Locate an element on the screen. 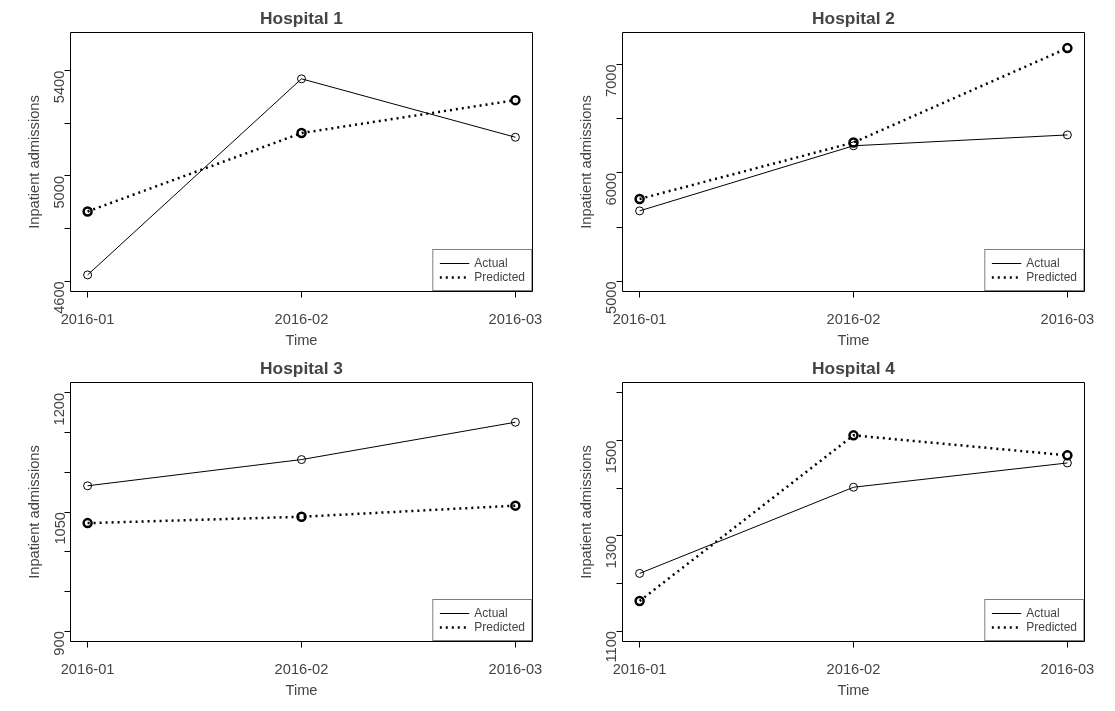 This screenshot has width=1115, height=711. y-tick-label: 1300 is located at coordinates (611, 552).